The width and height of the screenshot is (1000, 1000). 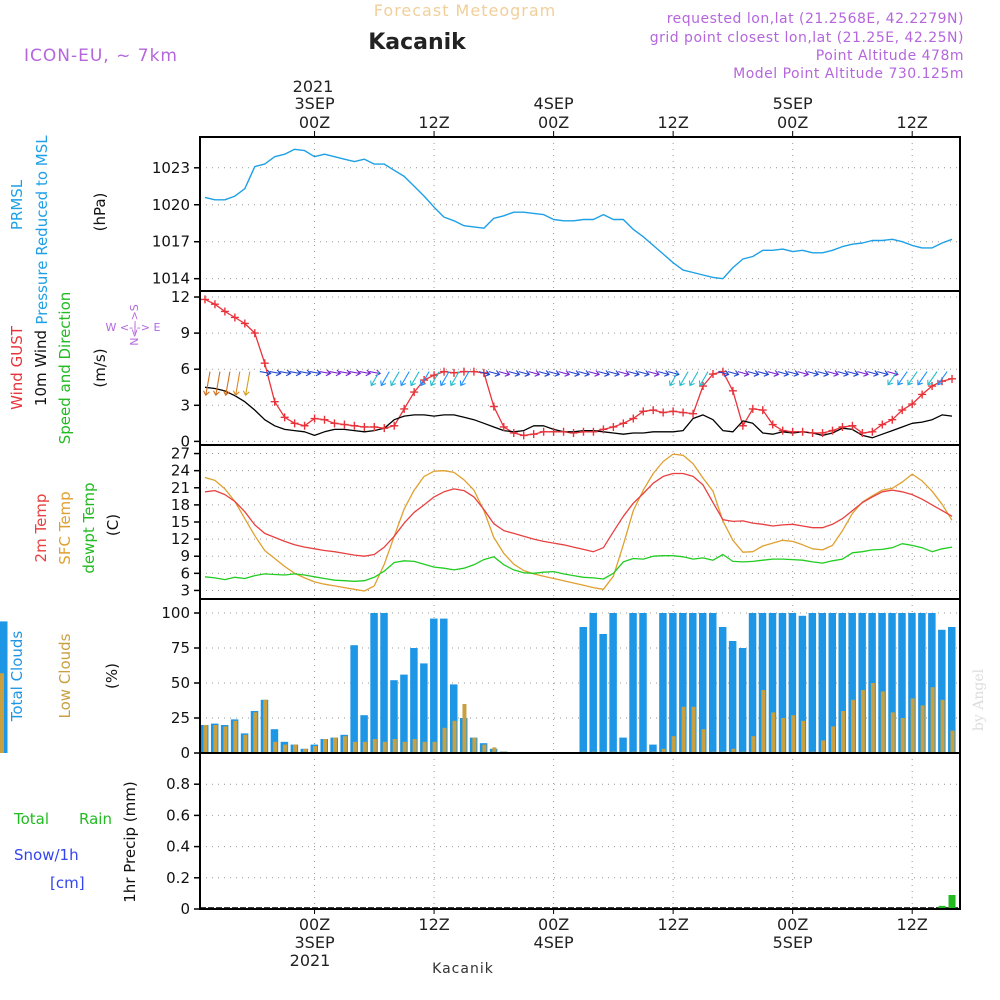 I want to click on precip-snow-unit: [cm], so click(x=67, y=883).